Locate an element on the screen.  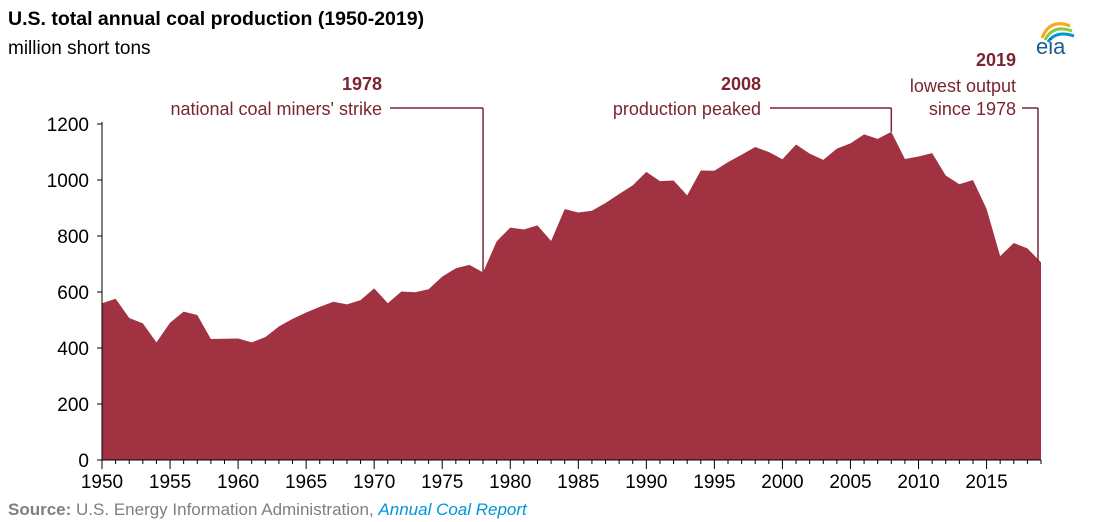
logo-arc-blue is located at coordinates (1060, 37).